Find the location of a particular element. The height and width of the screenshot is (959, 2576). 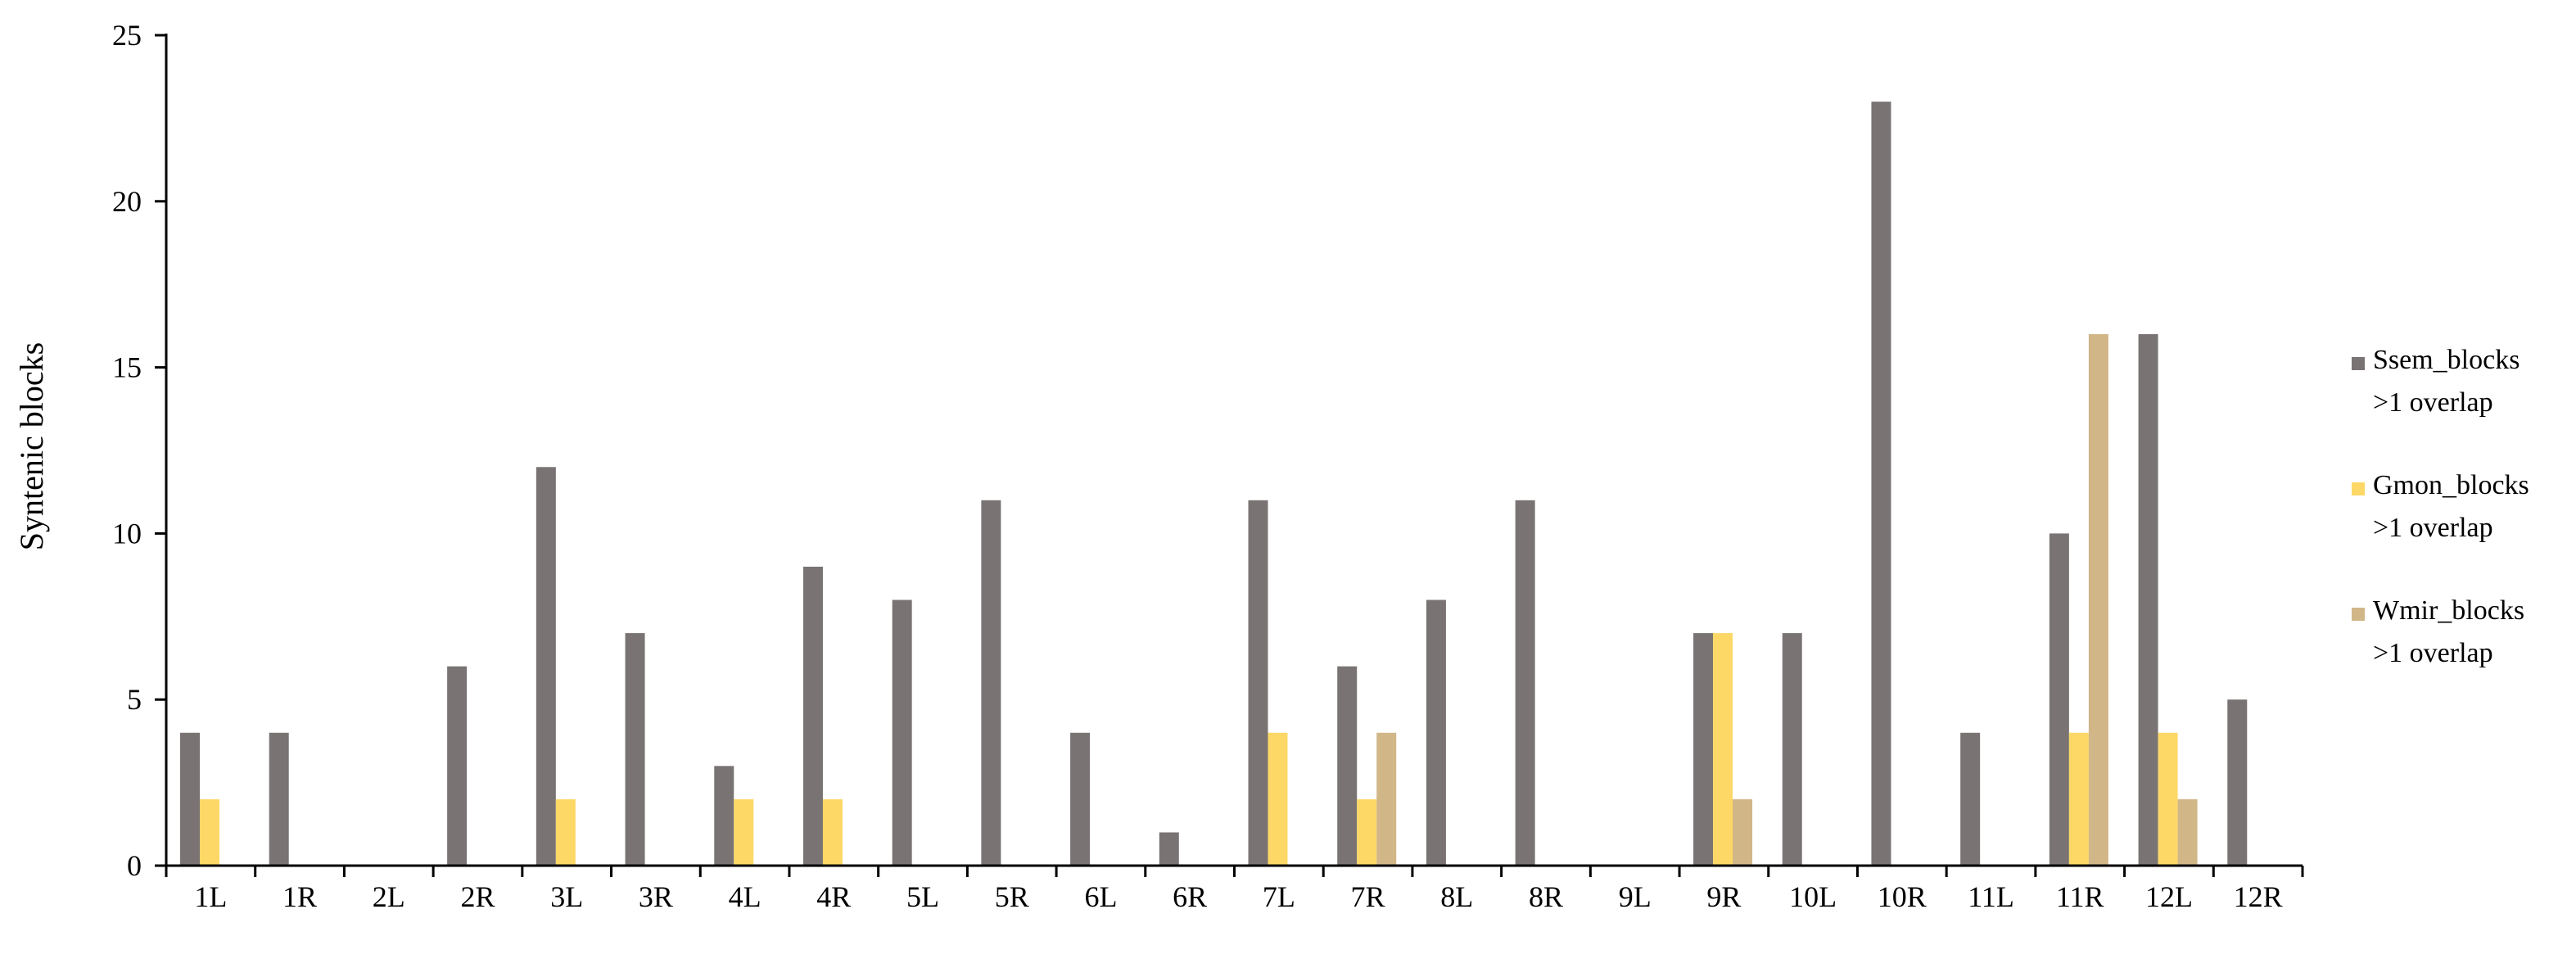

bar-1-7L is located at coordinates (1258, 683).